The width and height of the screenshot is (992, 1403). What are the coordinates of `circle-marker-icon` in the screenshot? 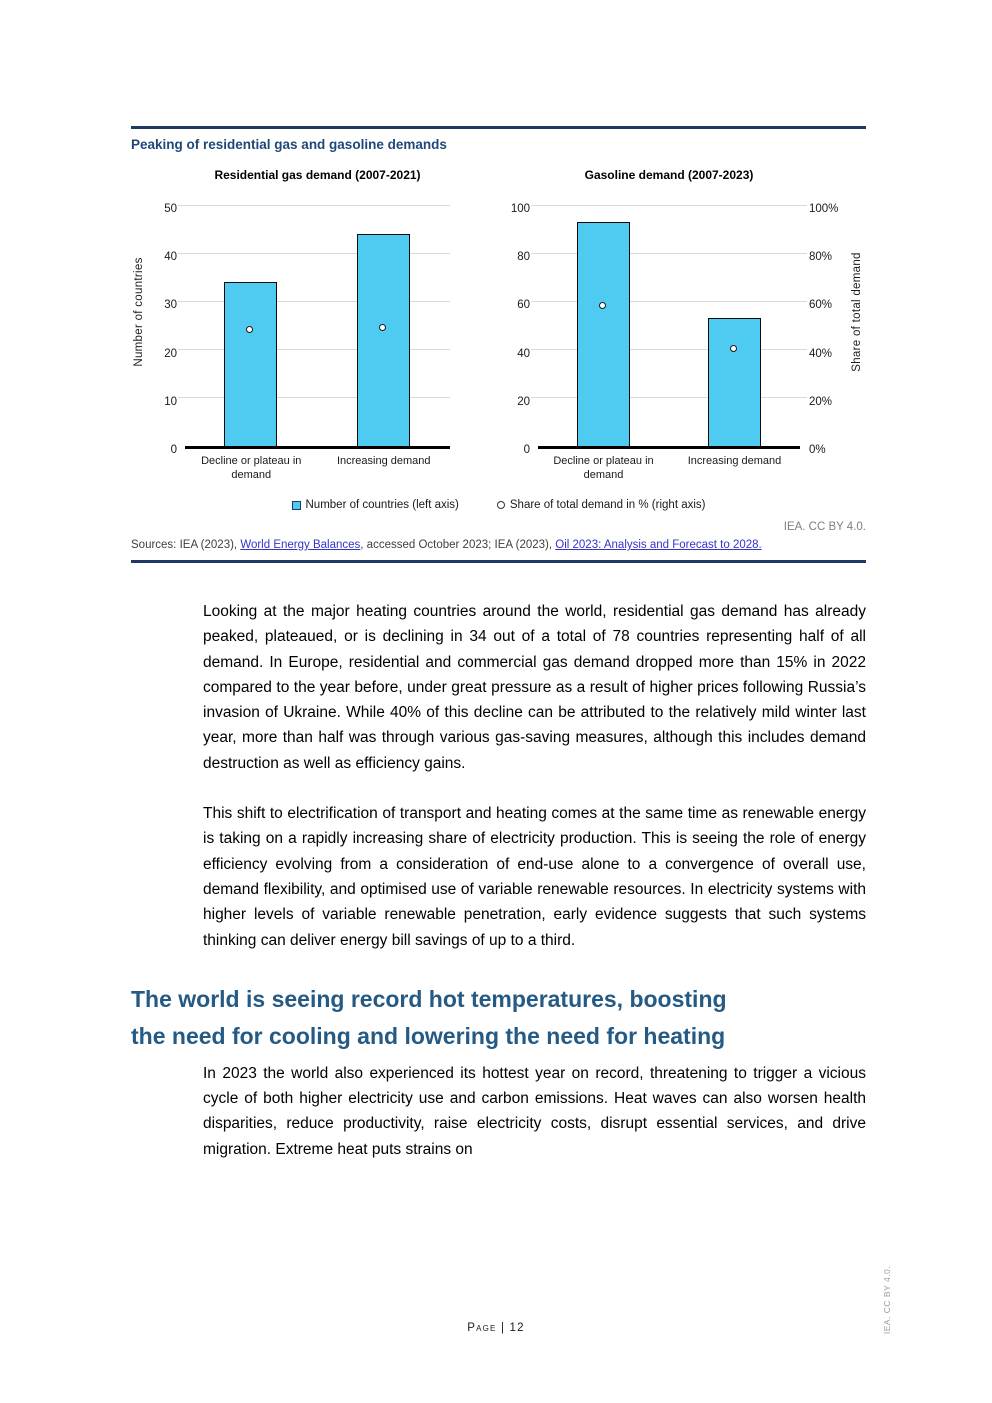 It's located at (500, 505).